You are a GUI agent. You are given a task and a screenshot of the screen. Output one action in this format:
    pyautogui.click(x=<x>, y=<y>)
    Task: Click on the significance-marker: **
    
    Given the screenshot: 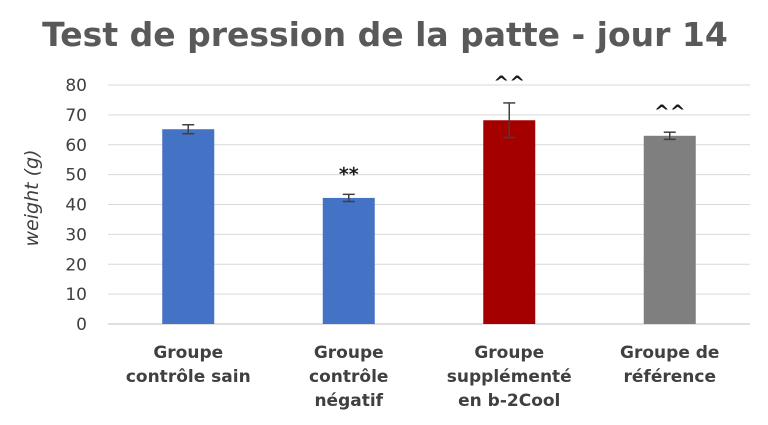 What is the action you would take?
    pyautogui.click(x=349, y=174)
    